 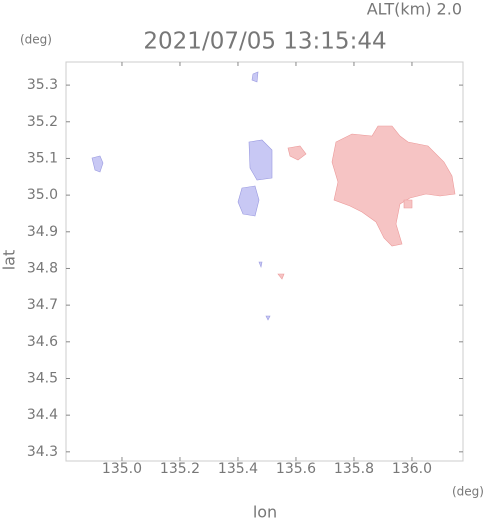 What do you see at coordinates (354, 469) in the screenshot?
I see `x-tick-label: 135.8` at bounding box center [354, 469].